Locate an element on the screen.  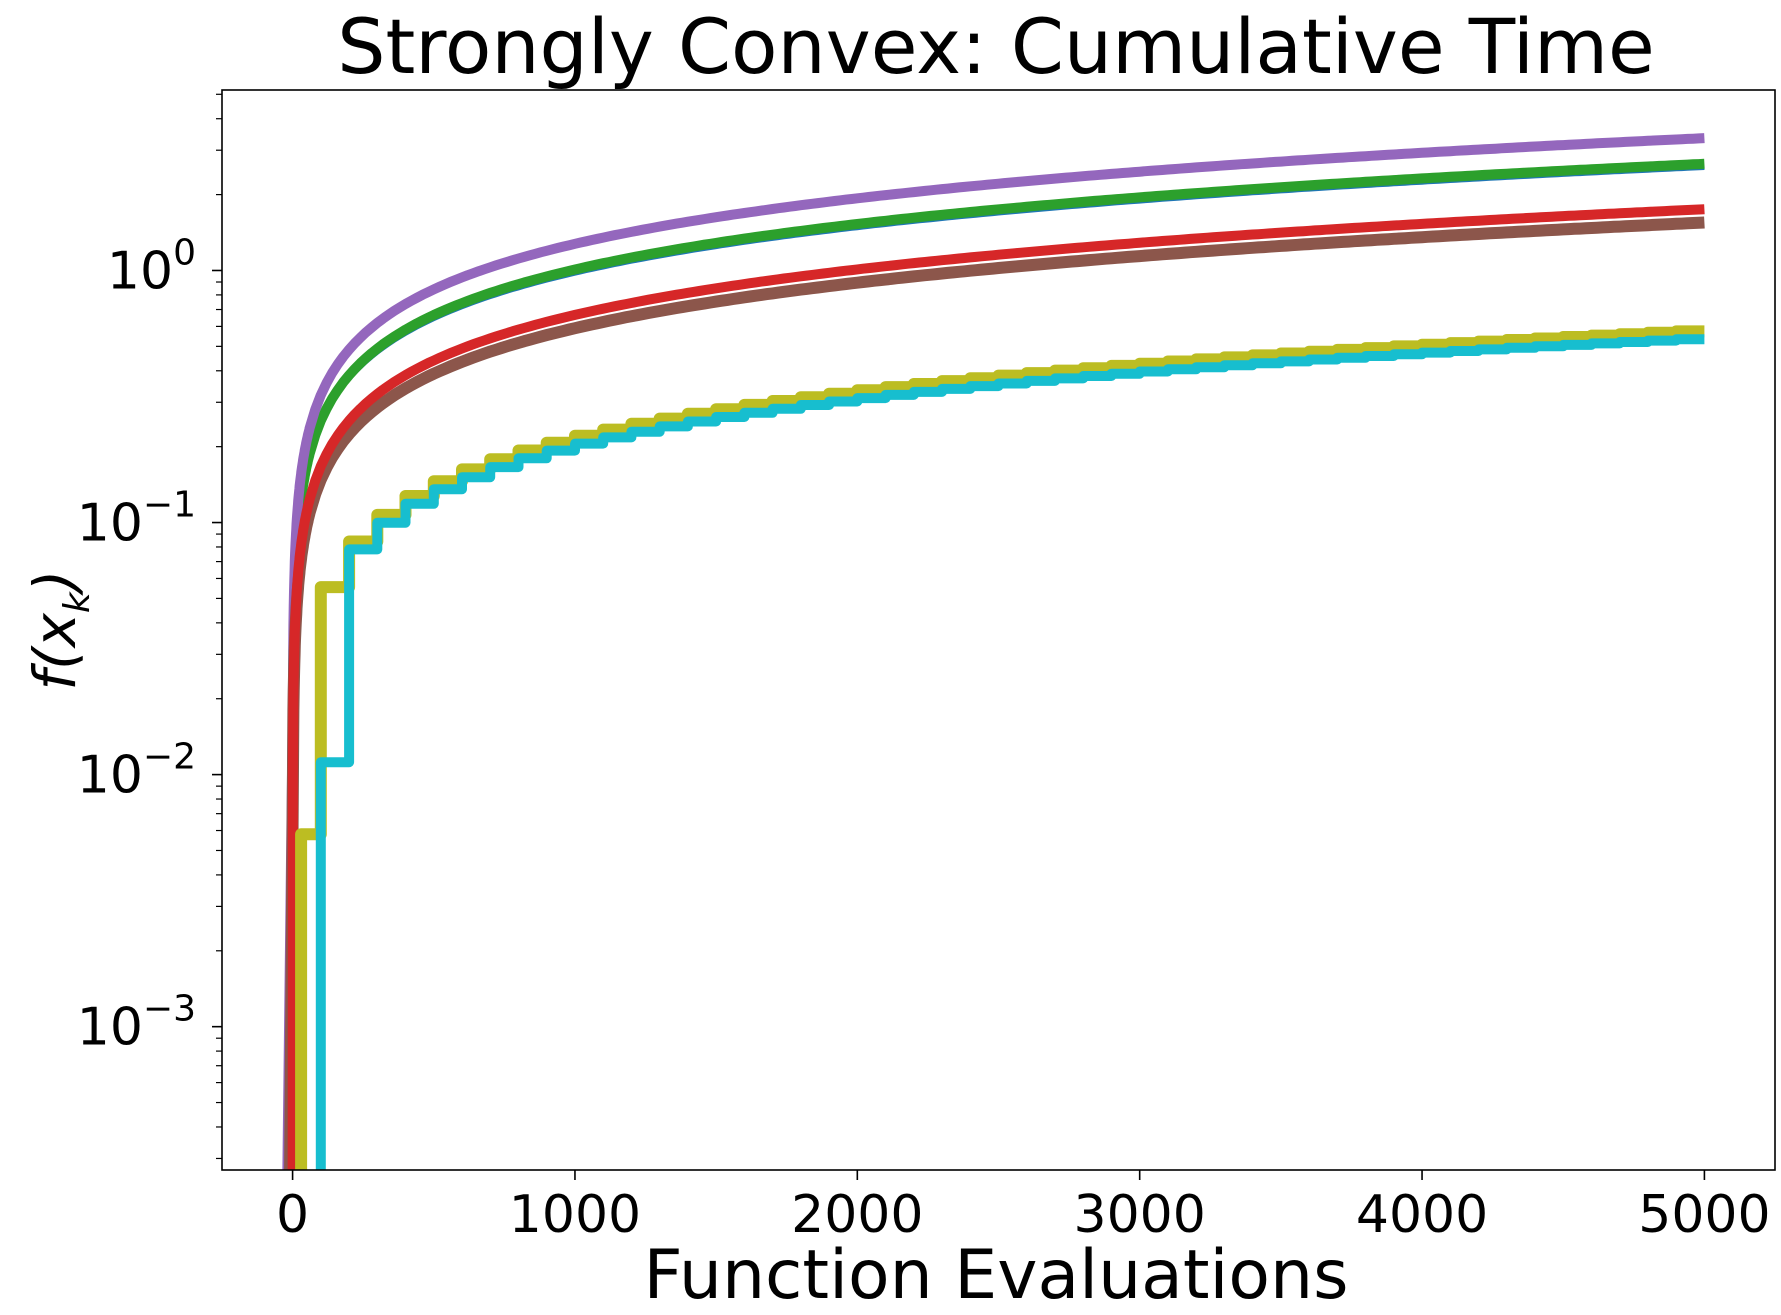
x-tick-label: 0 is located at coordinates (292, 1215).